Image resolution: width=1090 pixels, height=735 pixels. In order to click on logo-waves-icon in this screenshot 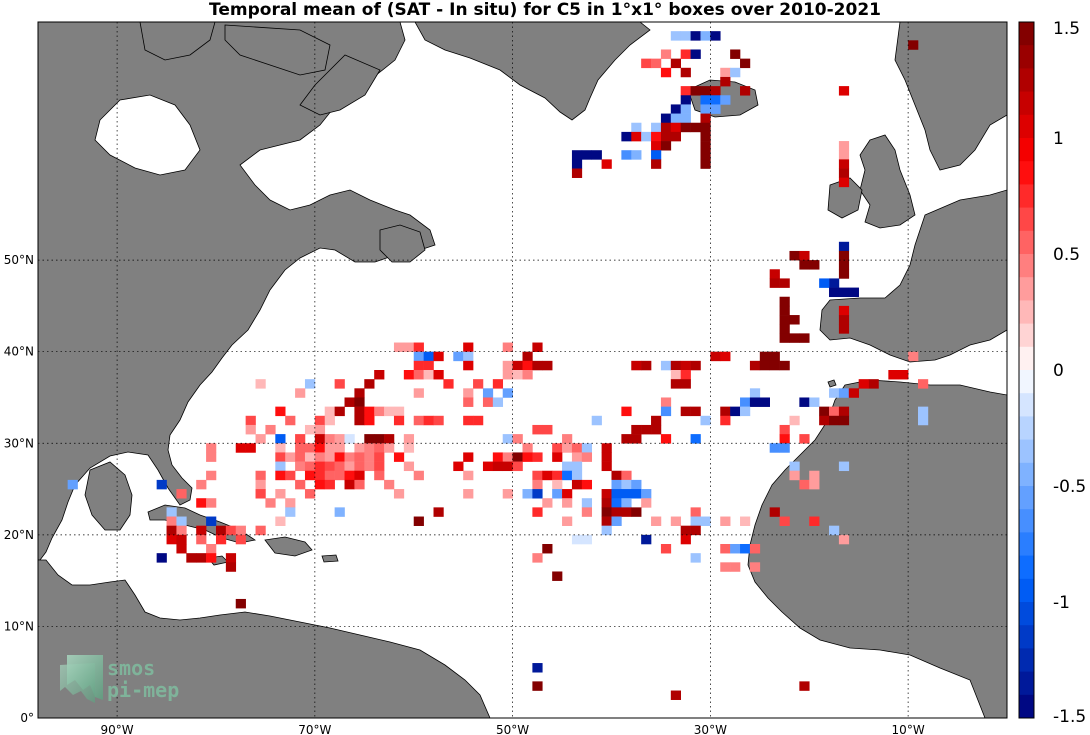, I will do `click(77, 683)`.